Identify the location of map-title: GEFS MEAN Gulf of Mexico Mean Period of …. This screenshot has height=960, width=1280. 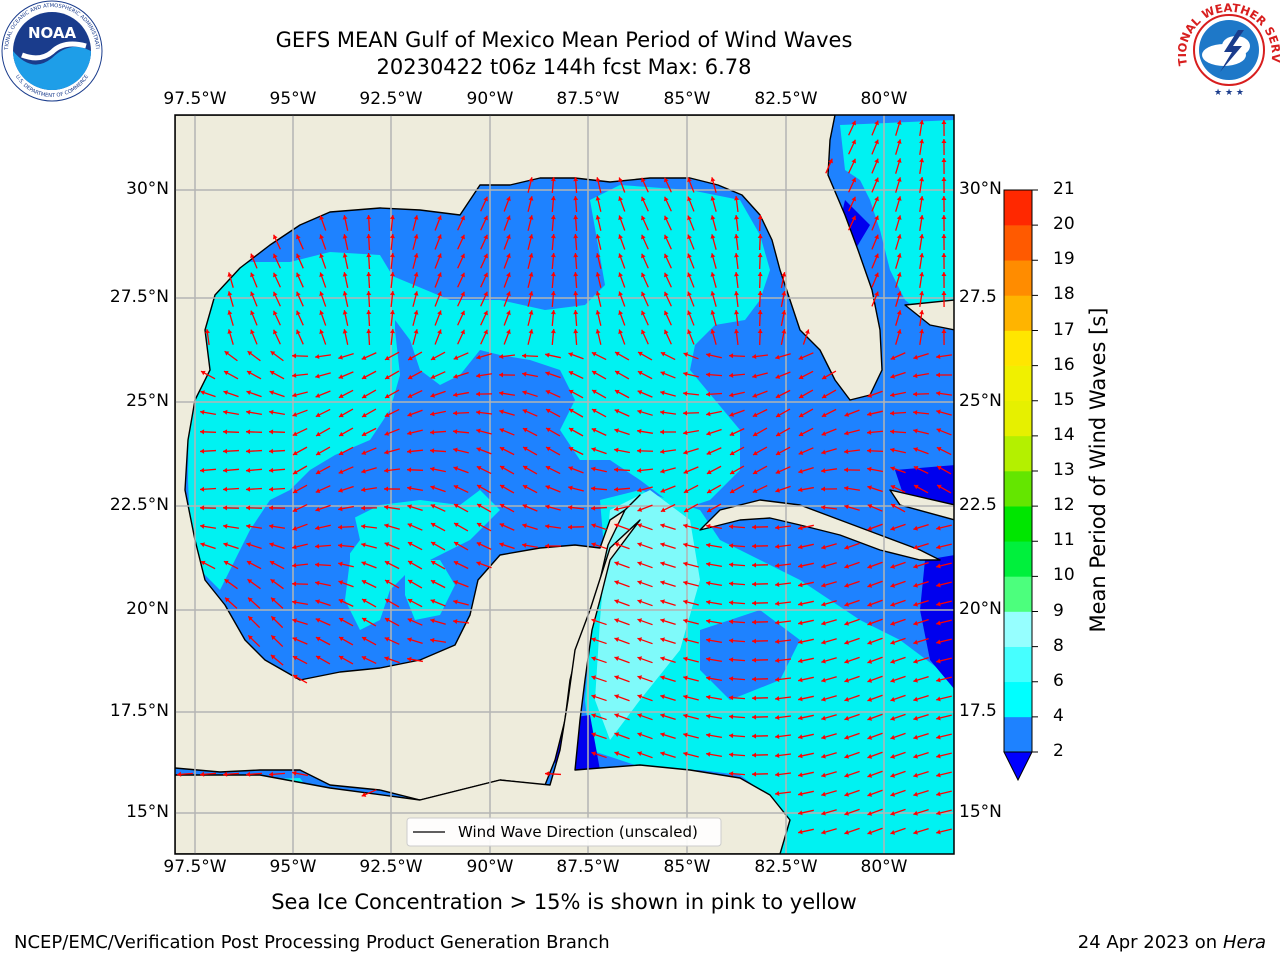
(564, 40).